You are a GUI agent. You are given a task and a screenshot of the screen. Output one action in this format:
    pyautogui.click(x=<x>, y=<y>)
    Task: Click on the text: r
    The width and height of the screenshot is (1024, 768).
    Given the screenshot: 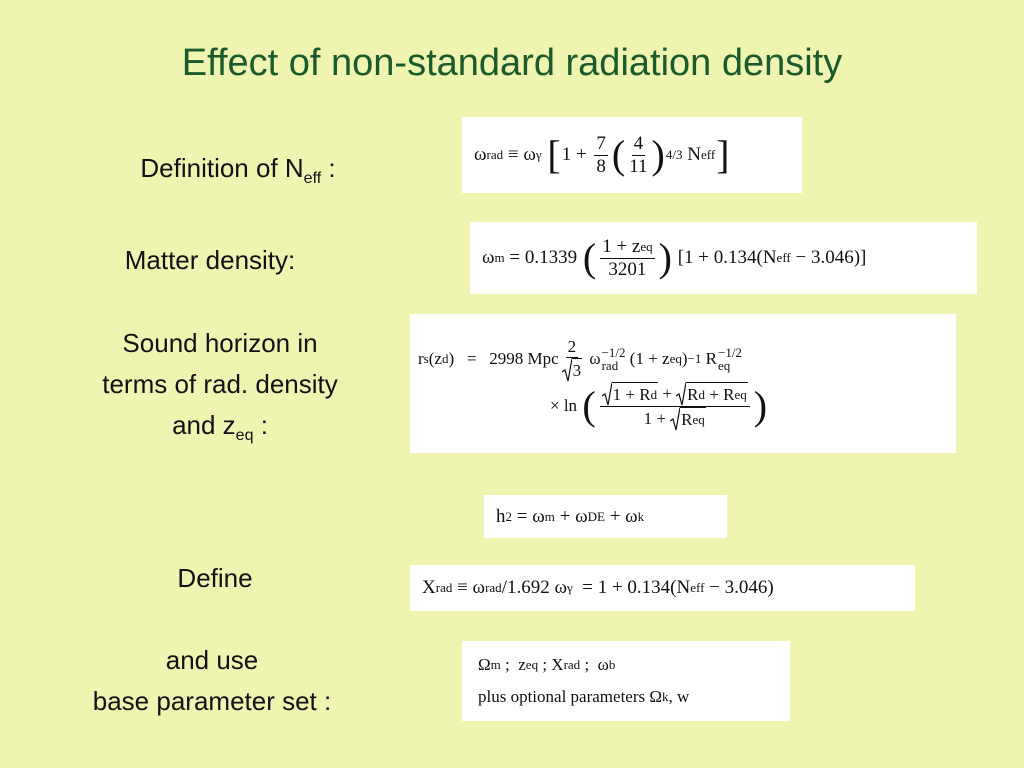 What is the action you would take?
    pyautogui.click(x=421, y=358)
    